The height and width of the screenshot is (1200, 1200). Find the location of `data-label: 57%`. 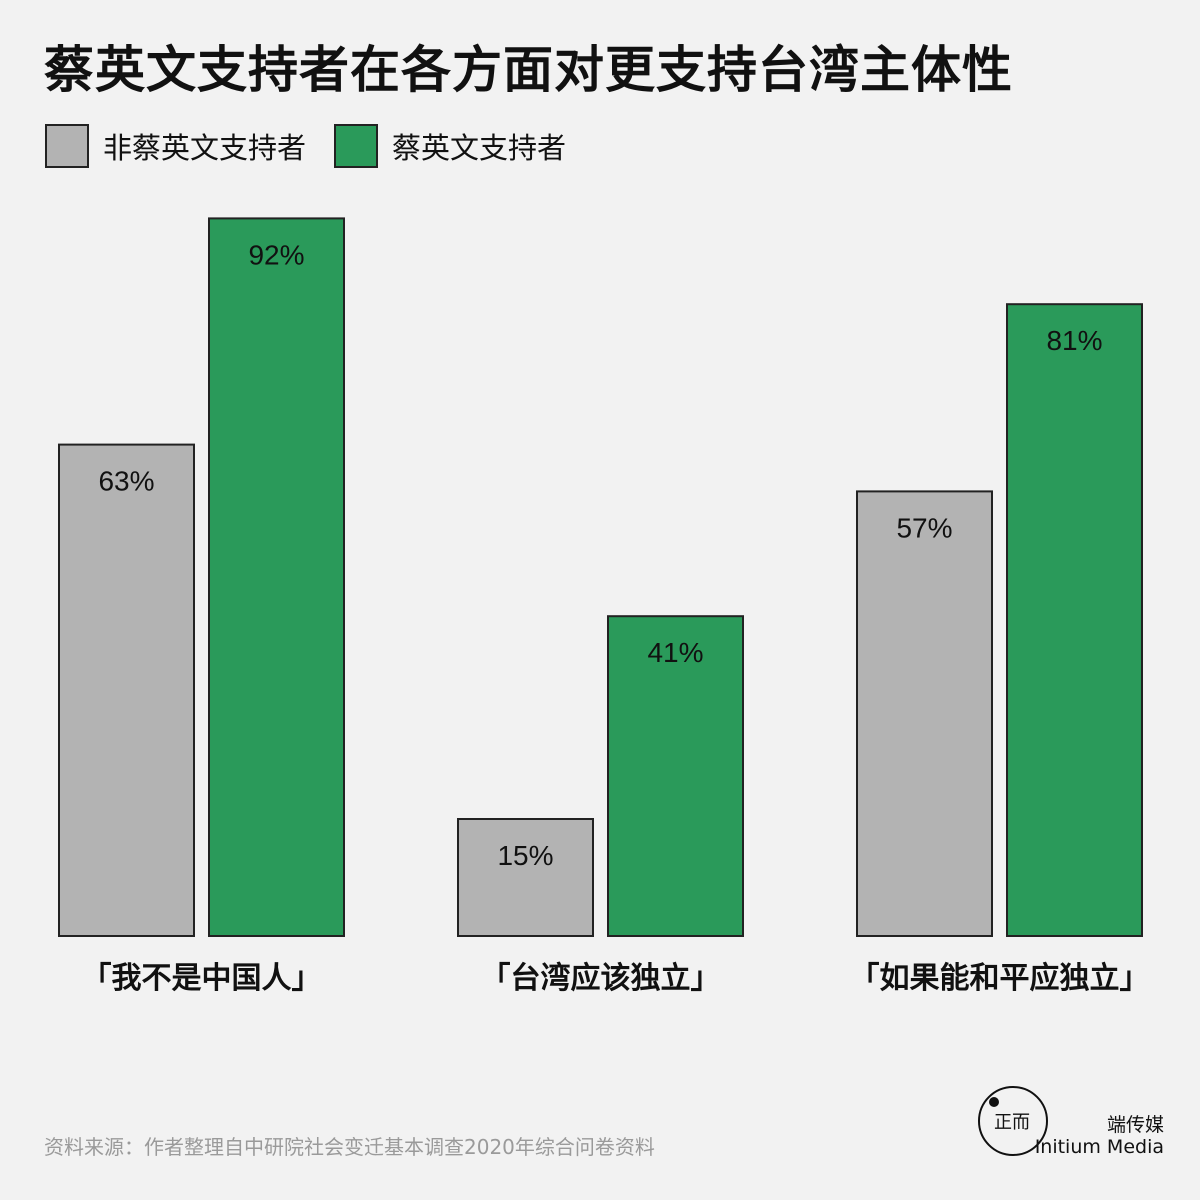

data-label: 57% is located at coordinates (924, 527).